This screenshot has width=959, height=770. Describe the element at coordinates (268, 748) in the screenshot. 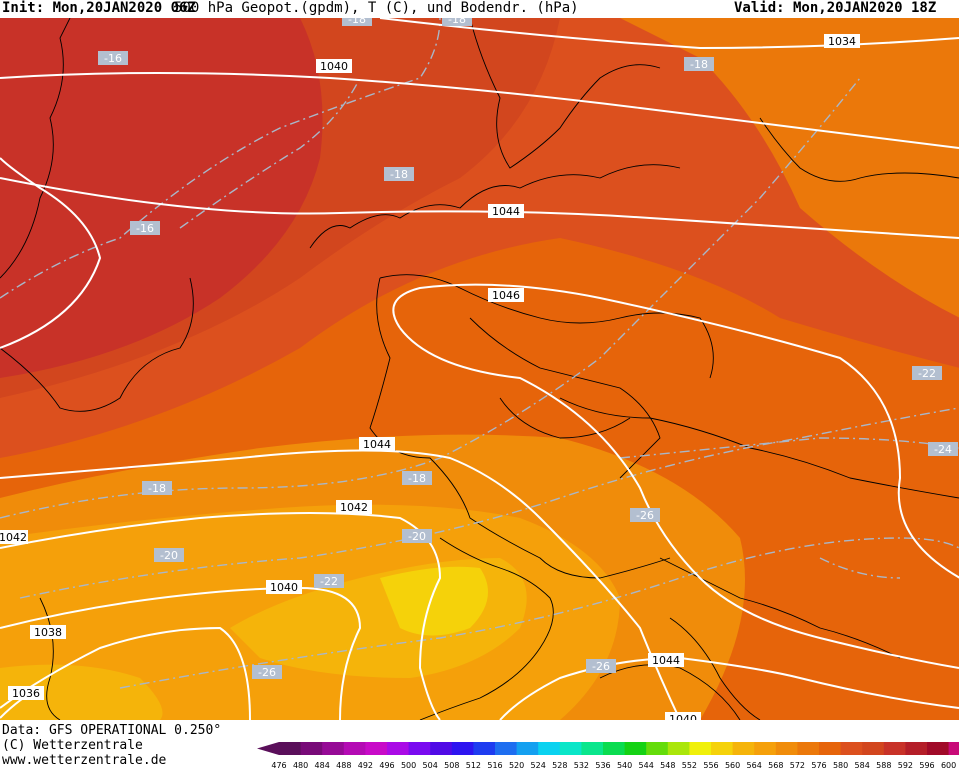

I see `scale-arrow-left` at that location.